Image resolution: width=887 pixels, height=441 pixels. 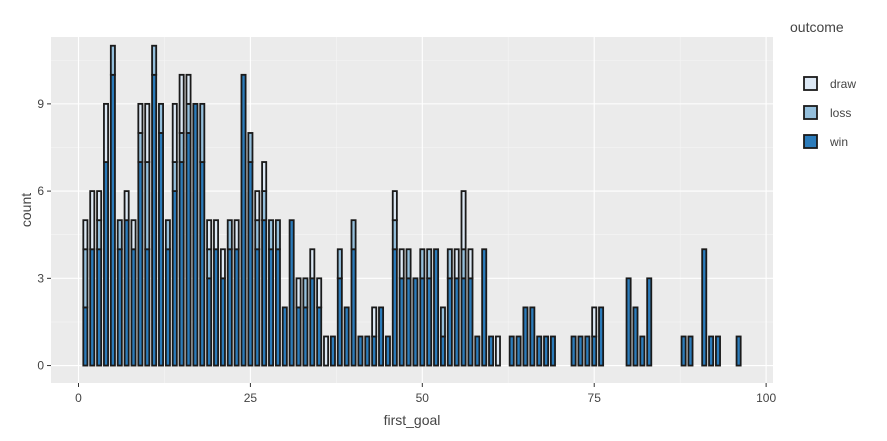 I want to click on y-tick-label: 3, so click(x=40, y=278).